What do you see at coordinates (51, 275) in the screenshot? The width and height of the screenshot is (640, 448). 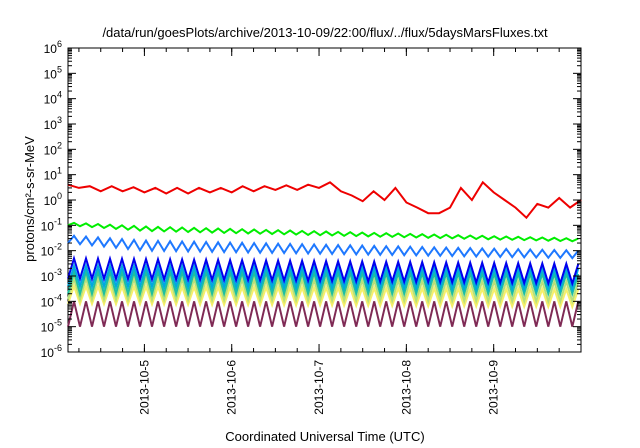 I see `y-tick-label: 10⁻³` at bounding box center [51, 275].